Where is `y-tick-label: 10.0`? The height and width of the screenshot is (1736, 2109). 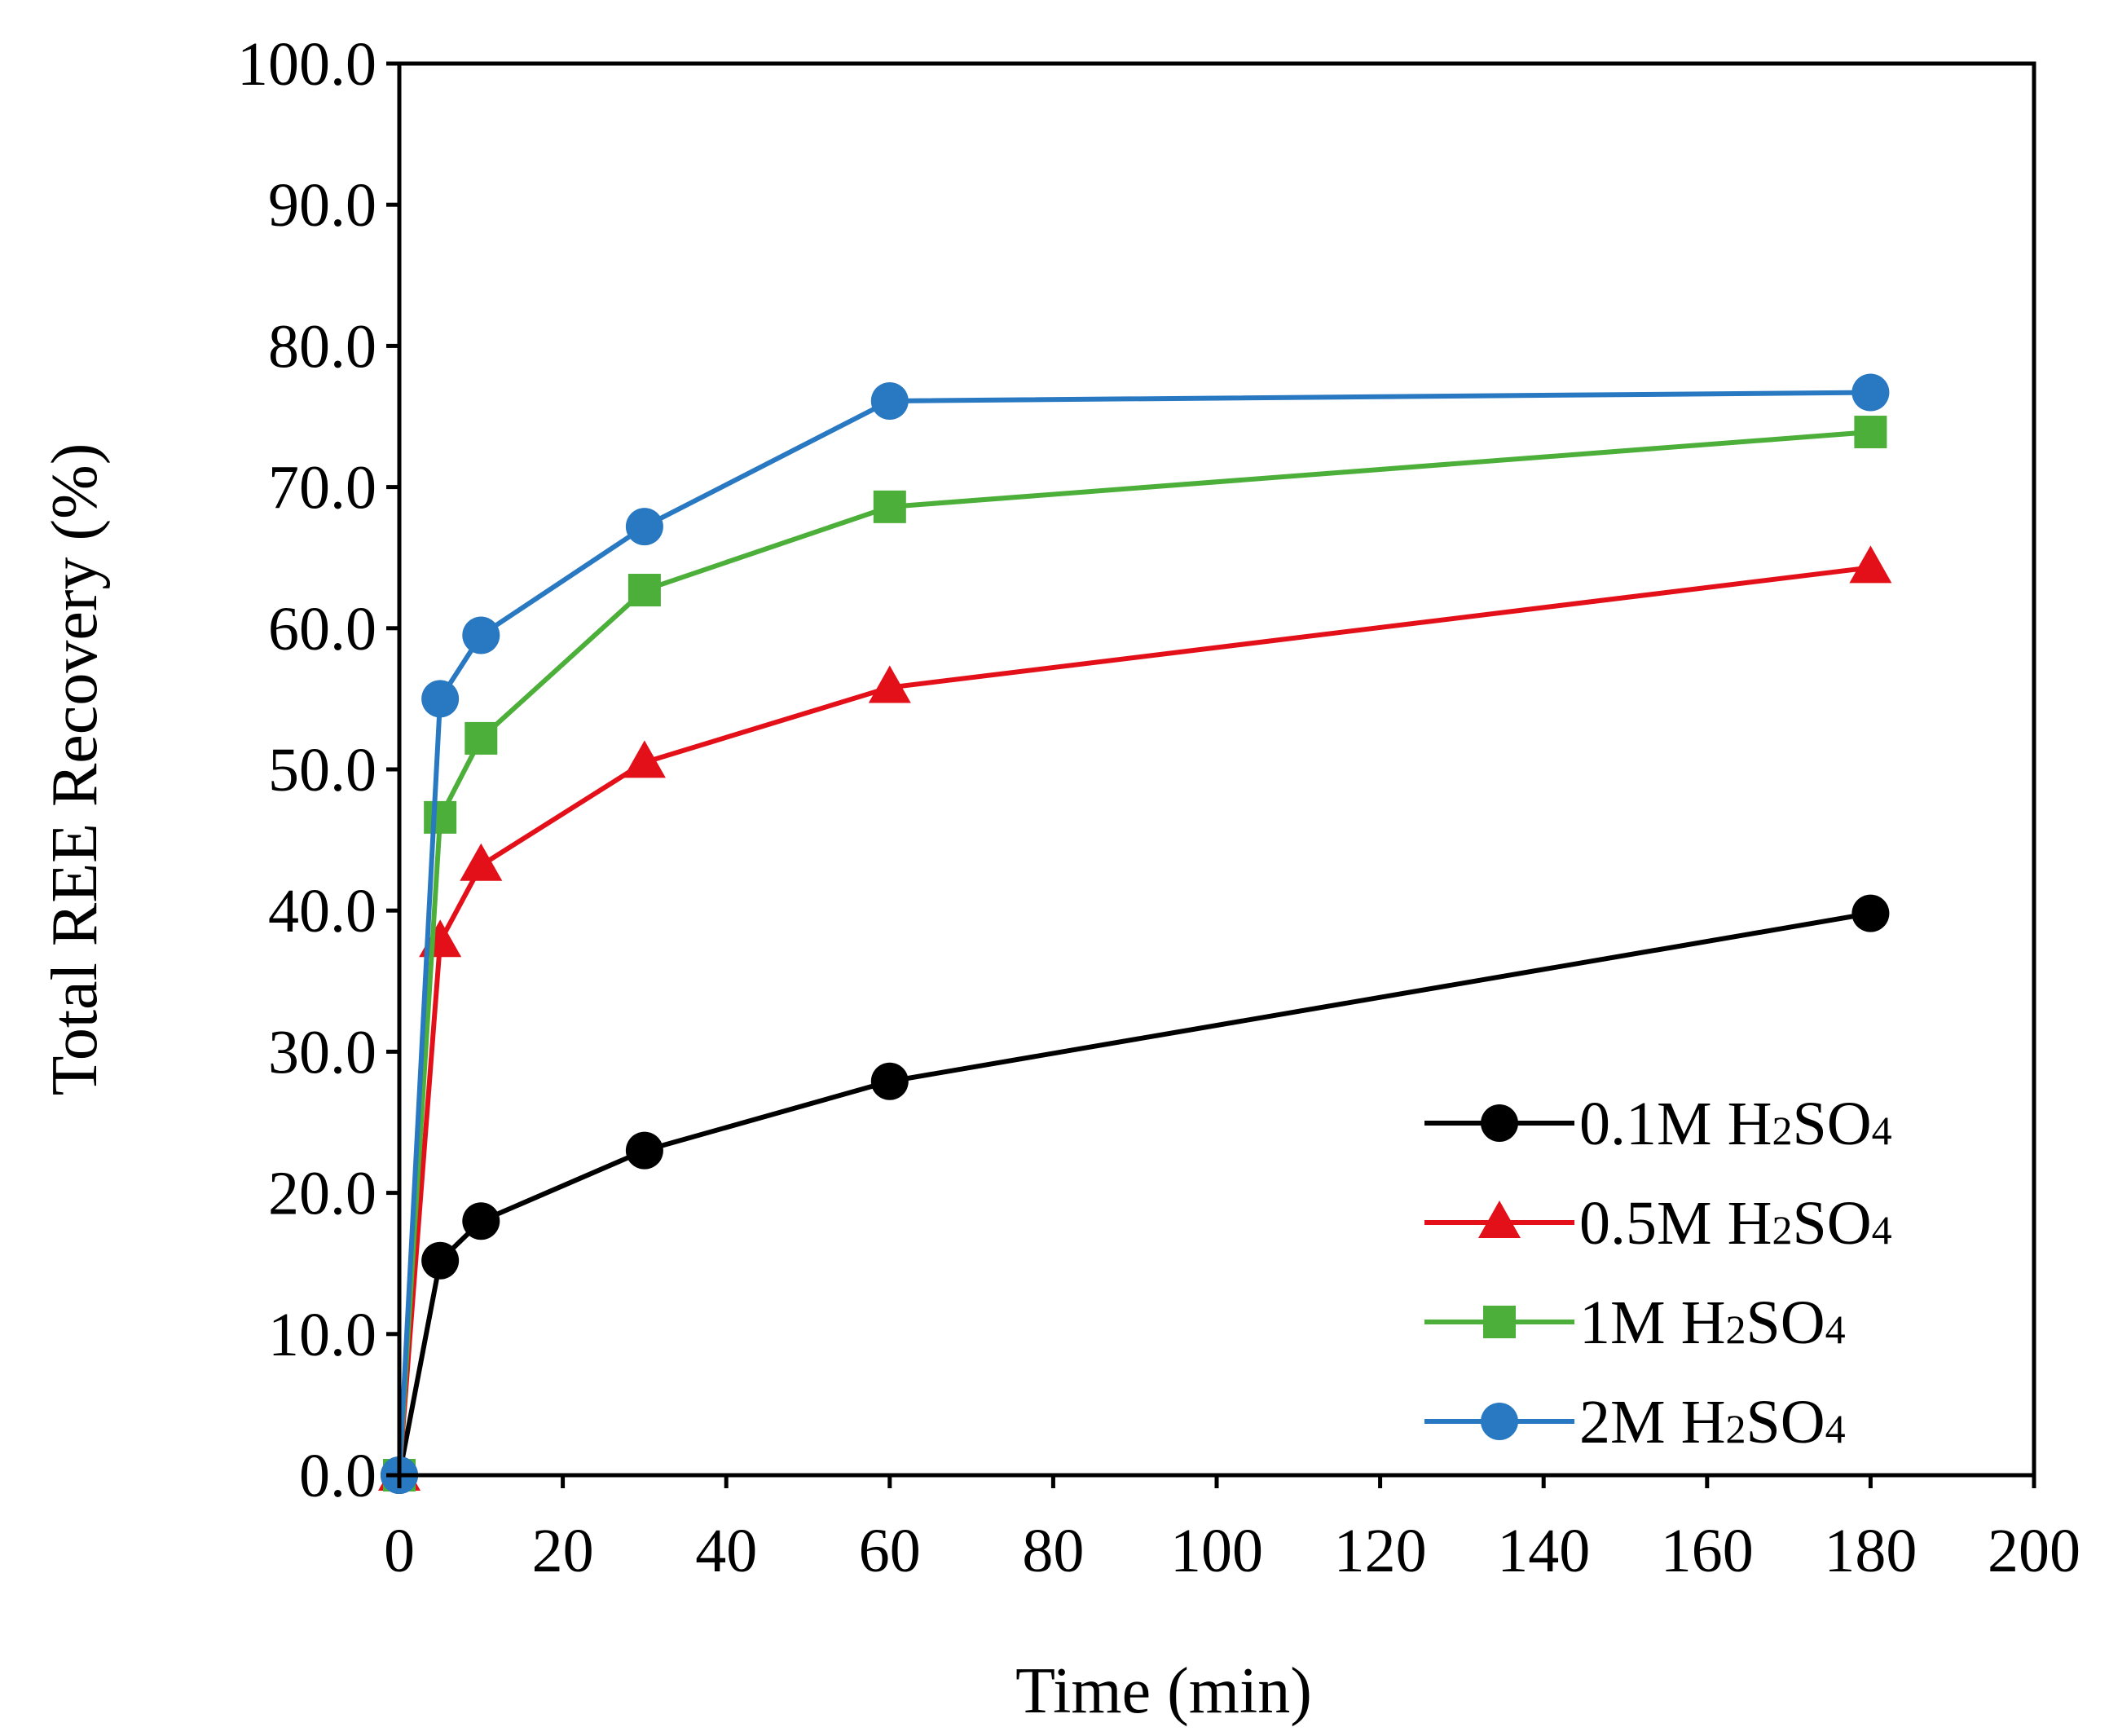
y-tick-label: 10.0 is located at coordinates (322, 1335).